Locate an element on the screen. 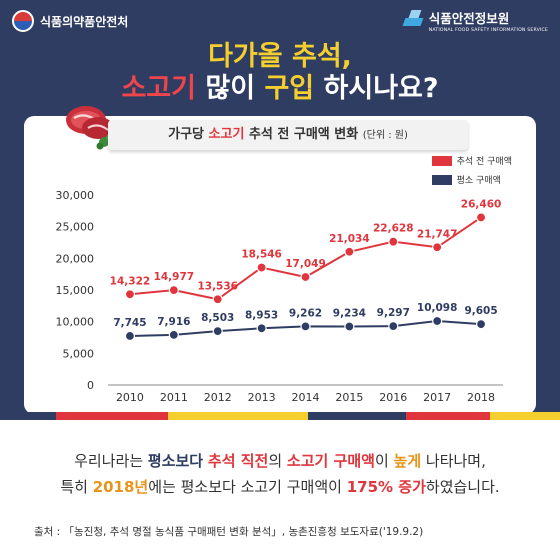 The image size is (560, 560). data-label-0: 14,977 is located at coordinates (174, 277).